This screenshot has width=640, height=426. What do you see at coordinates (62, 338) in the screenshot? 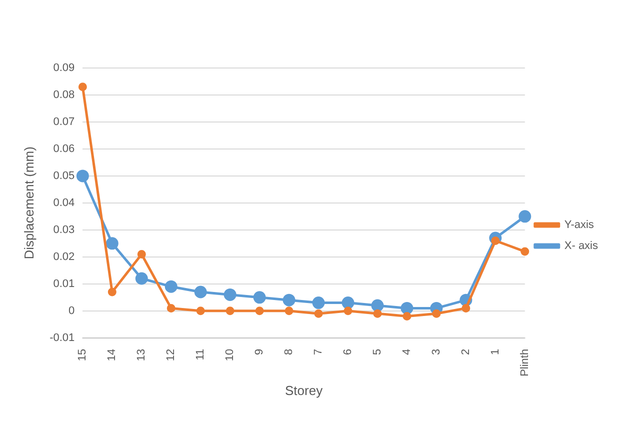
I see `y-tick-label: -0.01` at bounding box center [62, 338].